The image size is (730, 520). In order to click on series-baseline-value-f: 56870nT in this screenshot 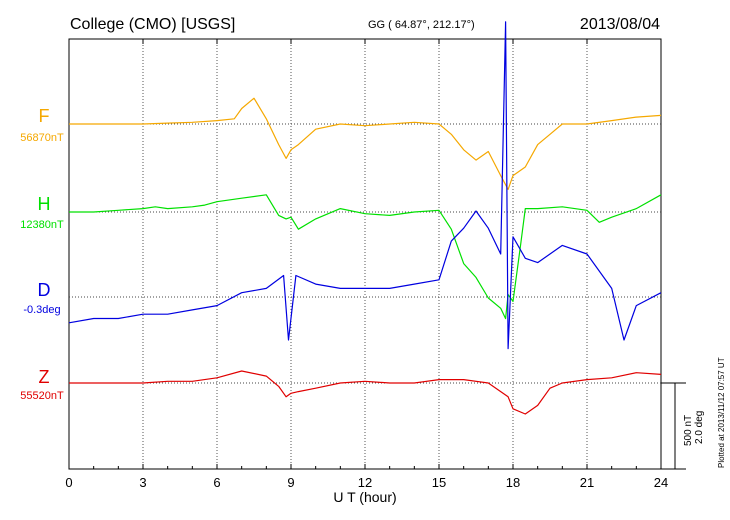, I will do `click(42, 138)`.